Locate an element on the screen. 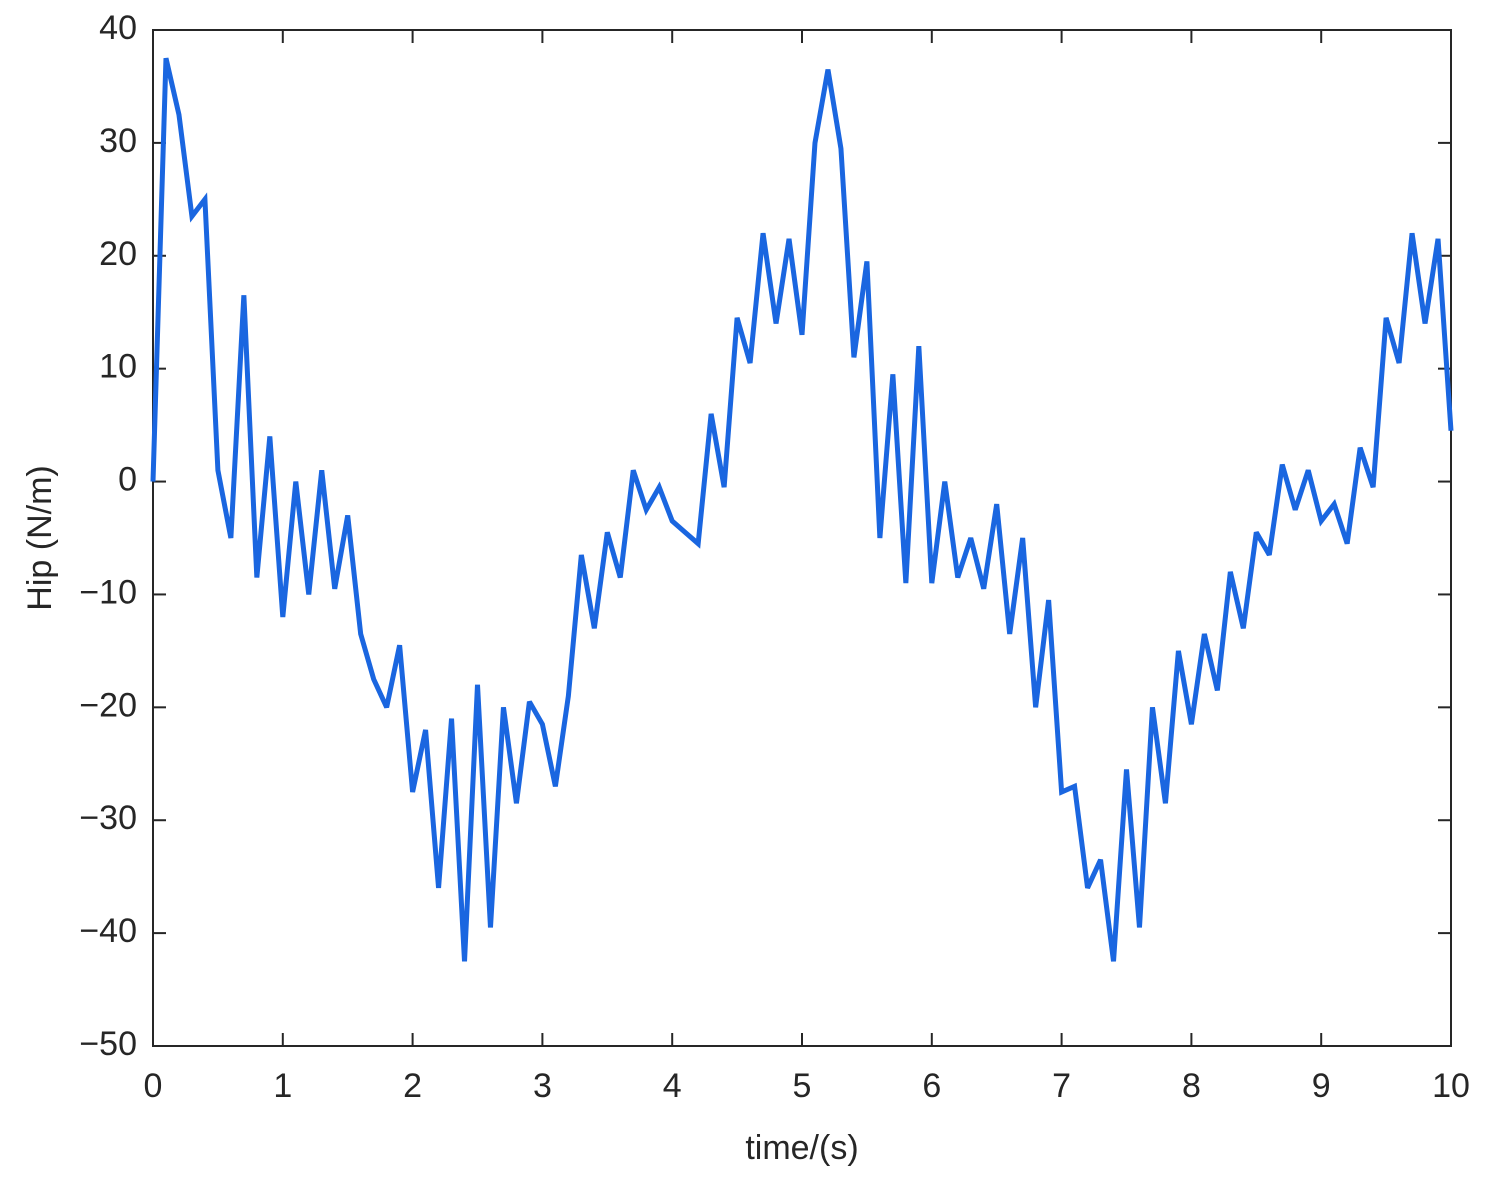 This screenshot has width=1493, height=1193. x-tick-label: 2 is located at coordinates (412, 1086).